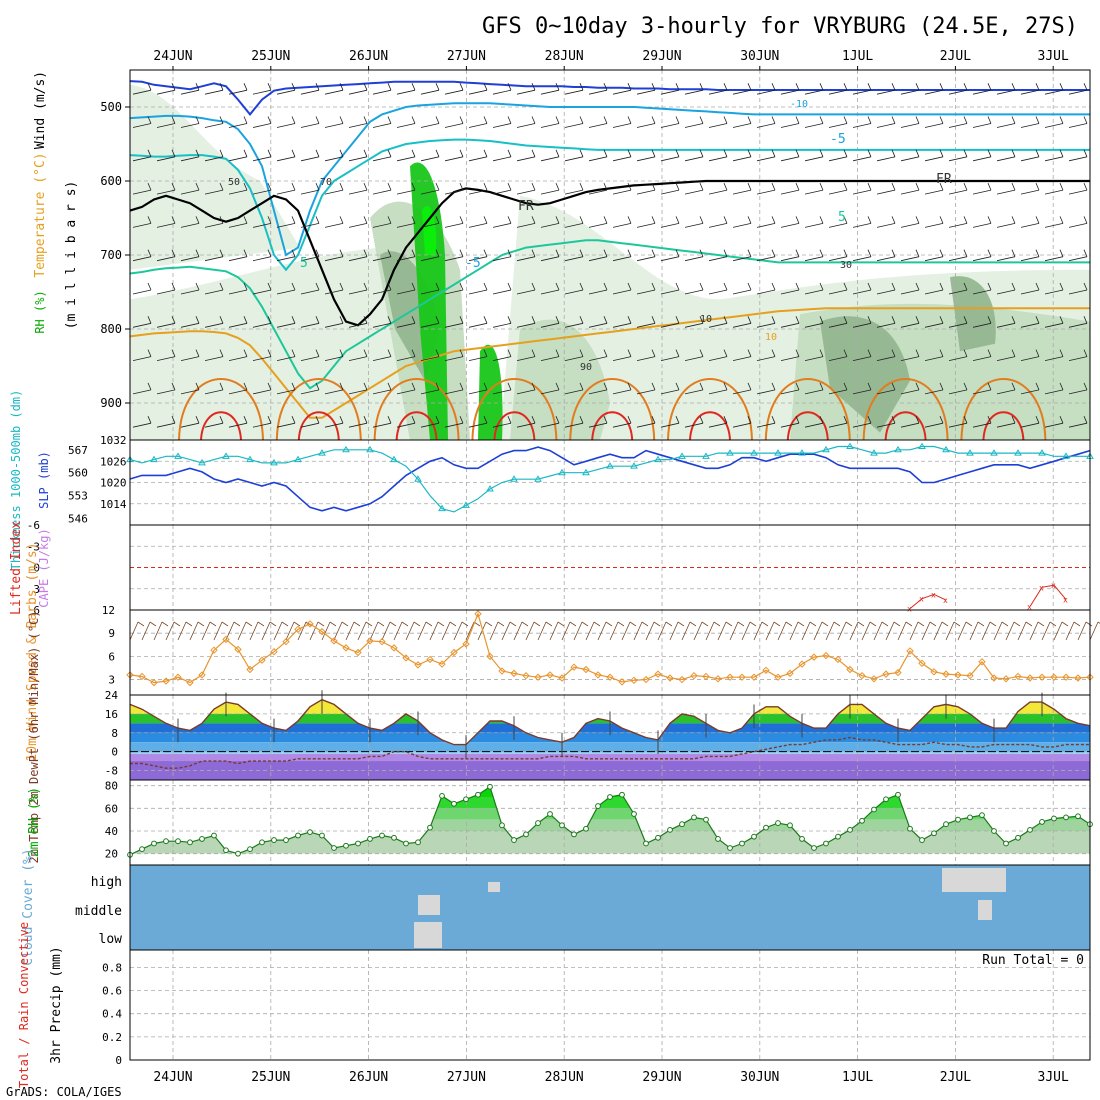  What do you see at coordinates (24, 1005) in the screenshot?
I see `precip-type-axis-title: Total / Rain Convective` at bounding box center [24, 1005].